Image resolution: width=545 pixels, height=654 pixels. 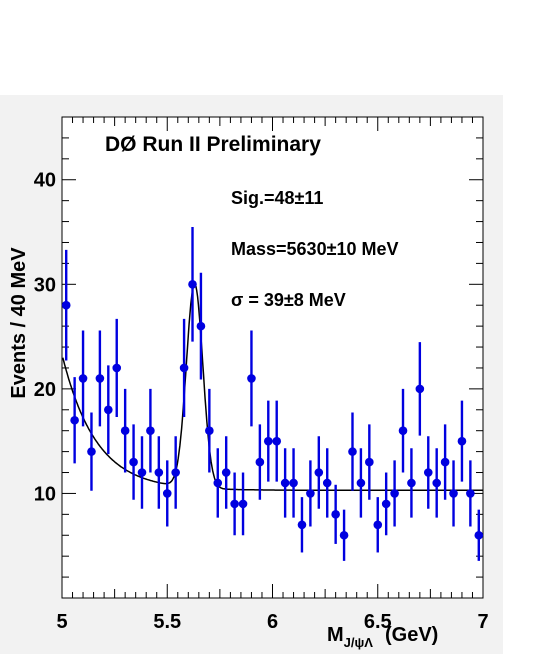 What do you see at coordinates (45, 390) in the screenshot?
I see `y-tick-label: 20` at bounding box center [45, 390].